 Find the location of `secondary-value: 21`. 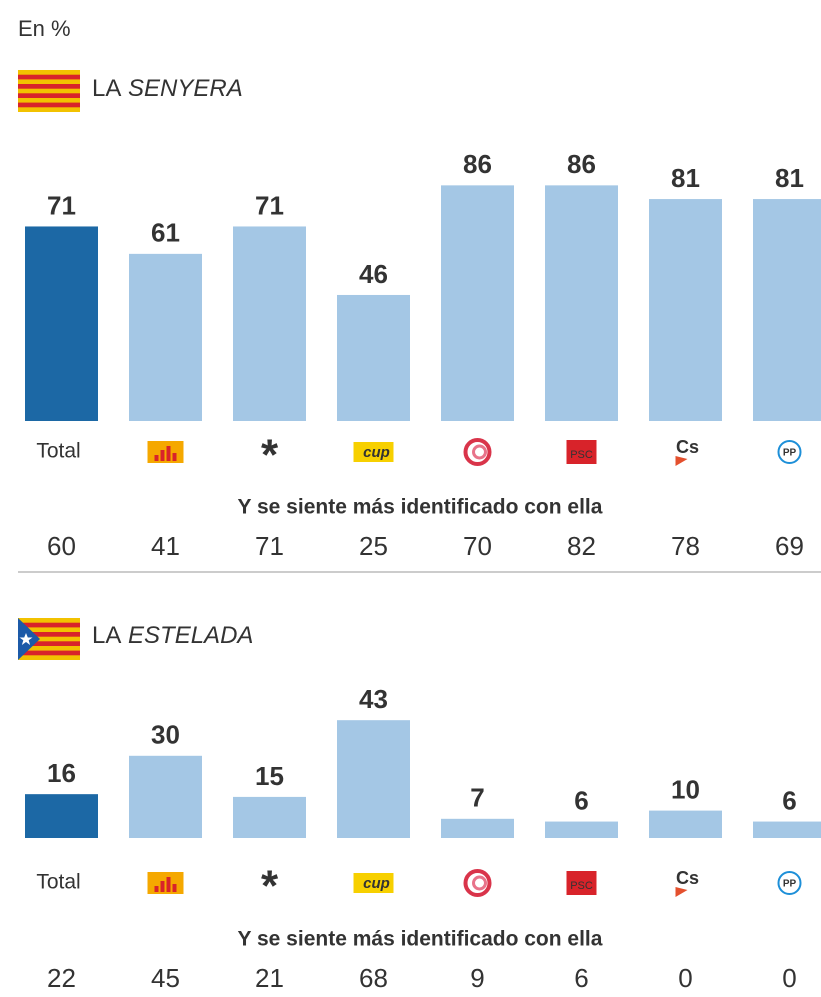

secondary-value: 21 is located at coordinates (269, 978).